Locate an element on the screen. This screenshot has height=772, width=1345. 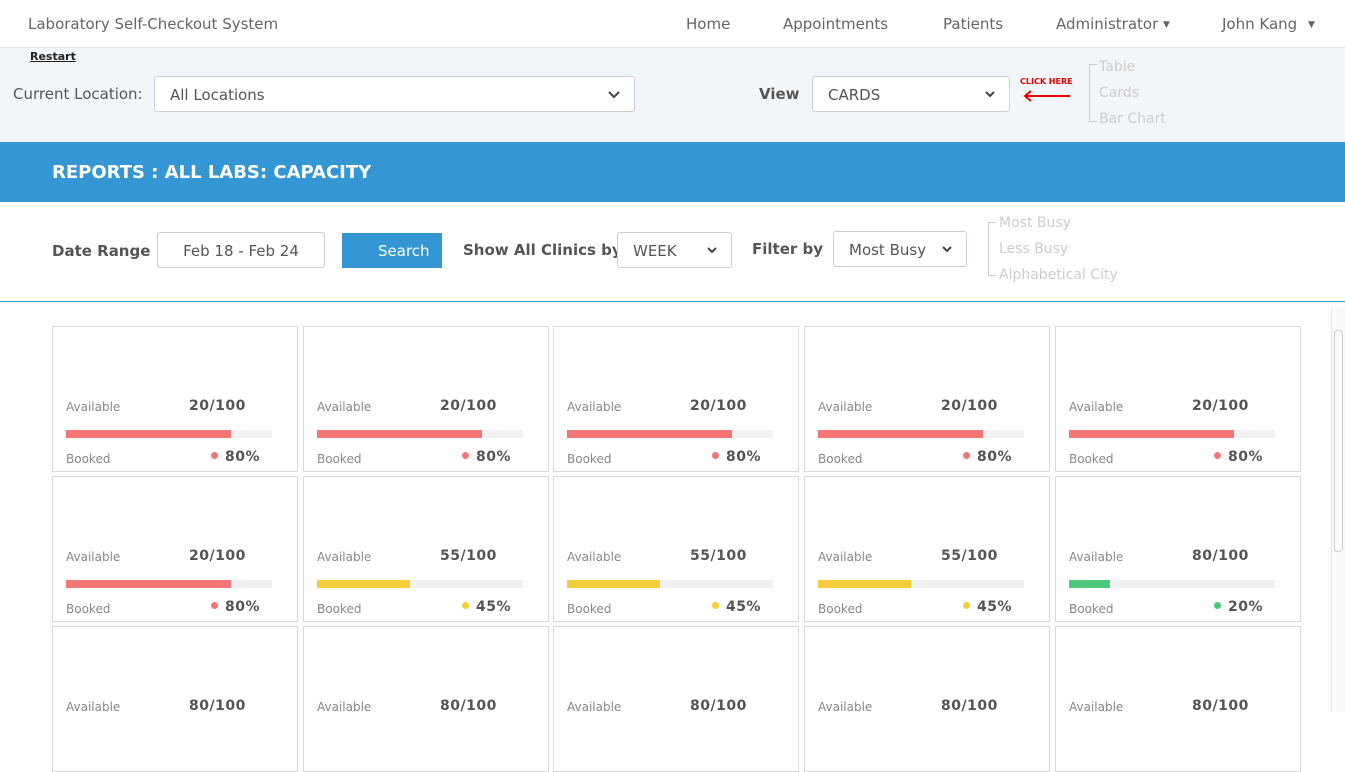
filter-value: Most Busy is located at coordinates (888, 250).